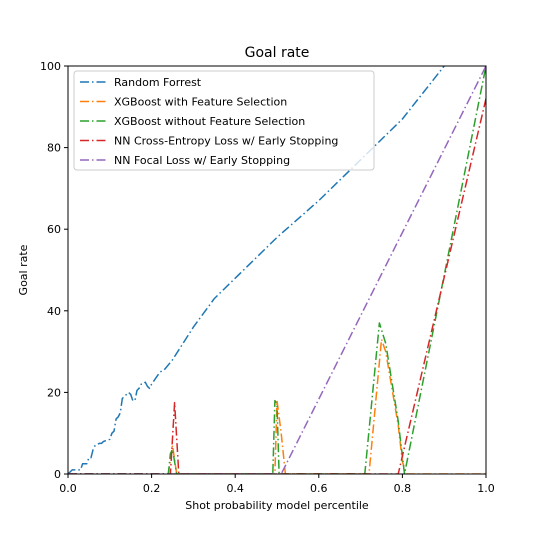 The height and width of the screenshot is (540, 540). I want to click on y-tick-label: 80, so click(54, 148).